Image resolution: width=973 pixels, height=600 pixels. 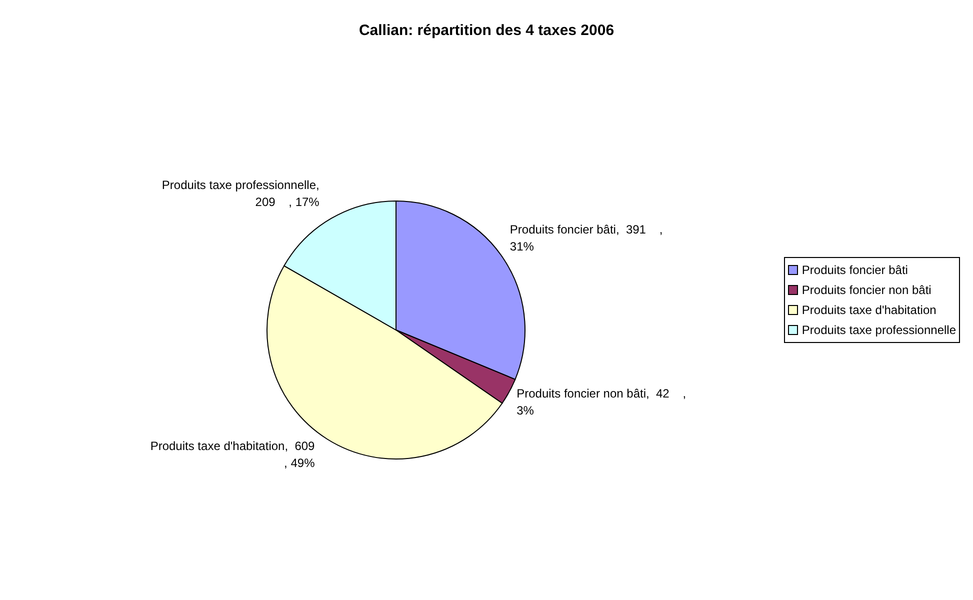 I want to click on legend-label: Produits foncier bâti, so click(x=855, y=270).